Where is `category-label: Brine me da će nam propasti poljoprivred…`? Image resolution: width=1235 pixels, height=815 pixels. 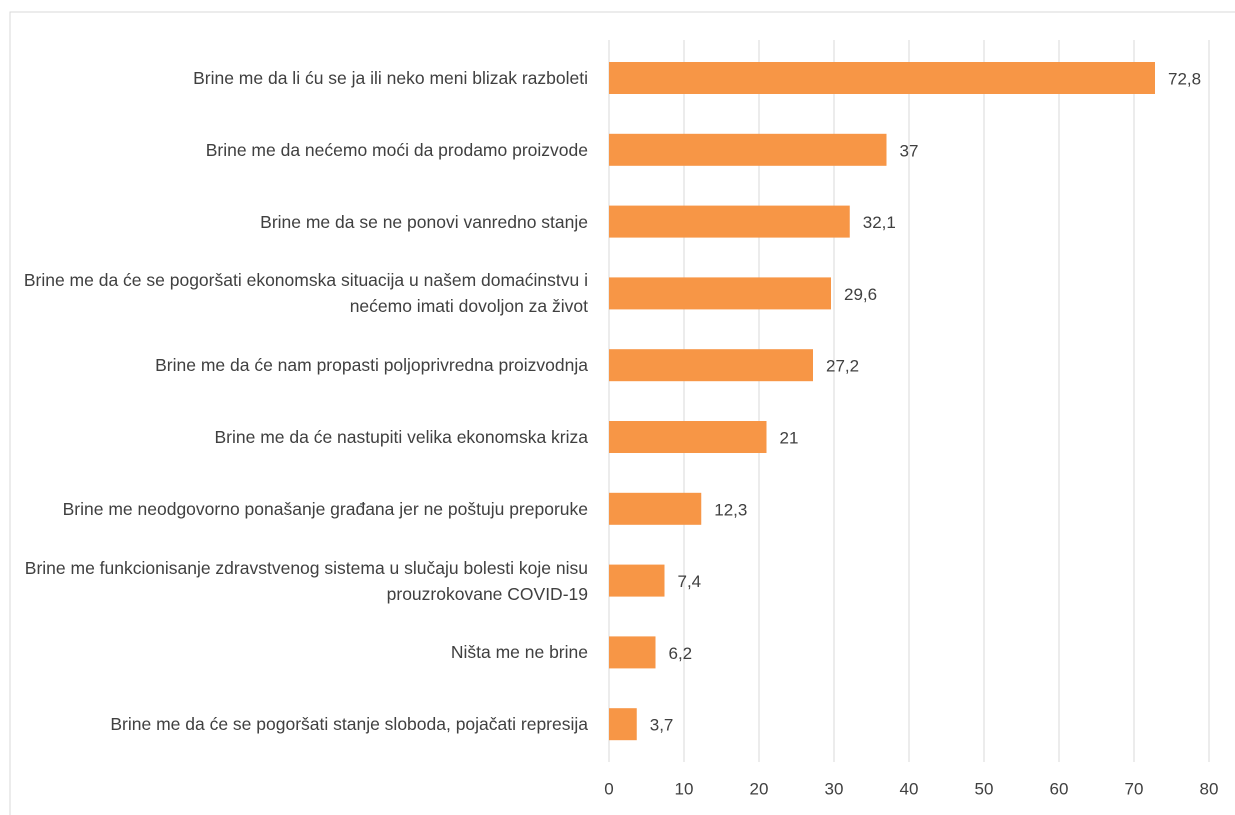
category-label: Brine me da će nam propasti poljoprivred… is located at coordinates (371, 365).